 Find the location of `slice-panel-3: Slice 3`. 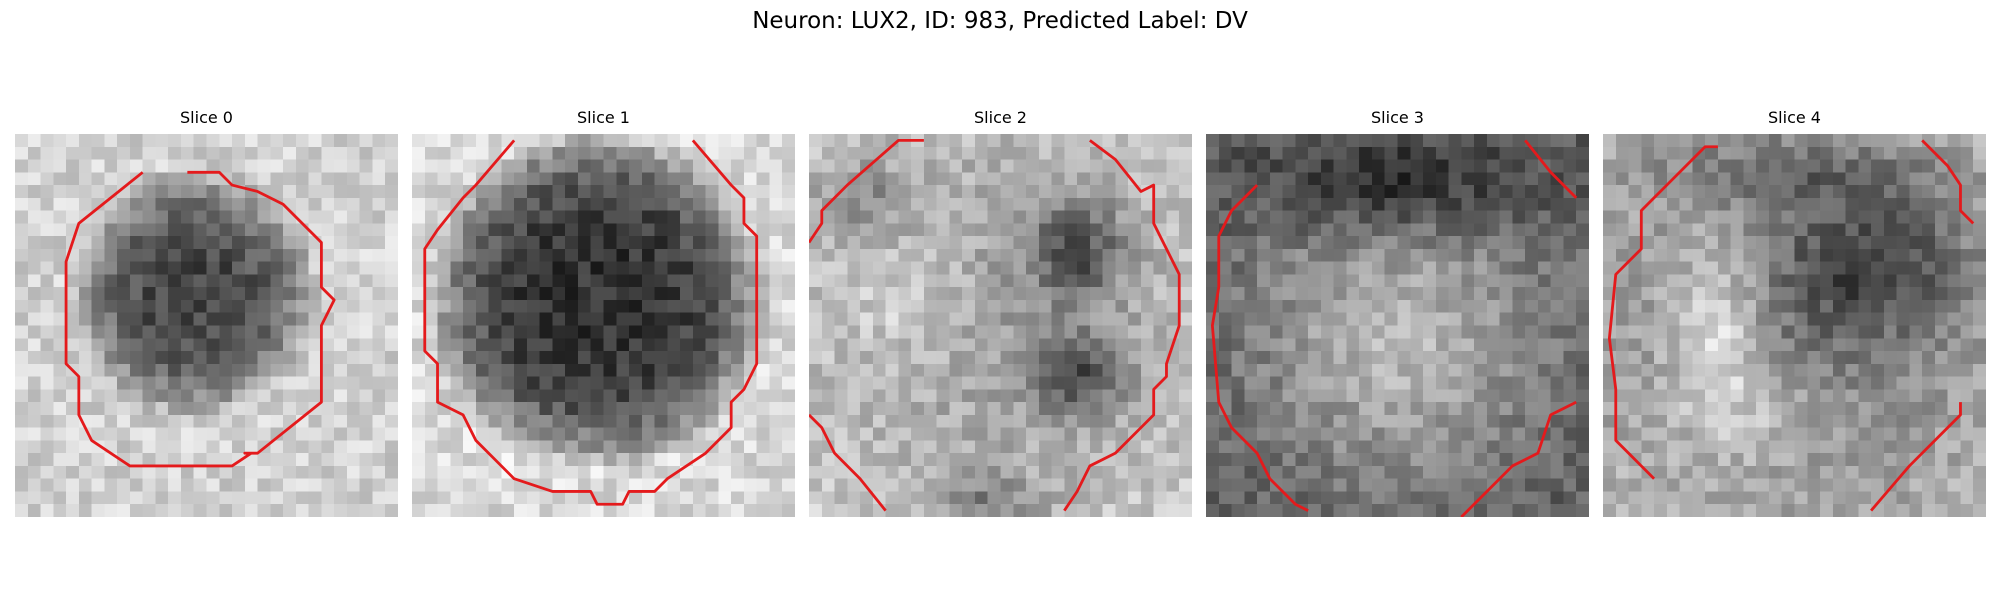

slice-panel-3: Slice 3 is located at coordinates (1397, 312).